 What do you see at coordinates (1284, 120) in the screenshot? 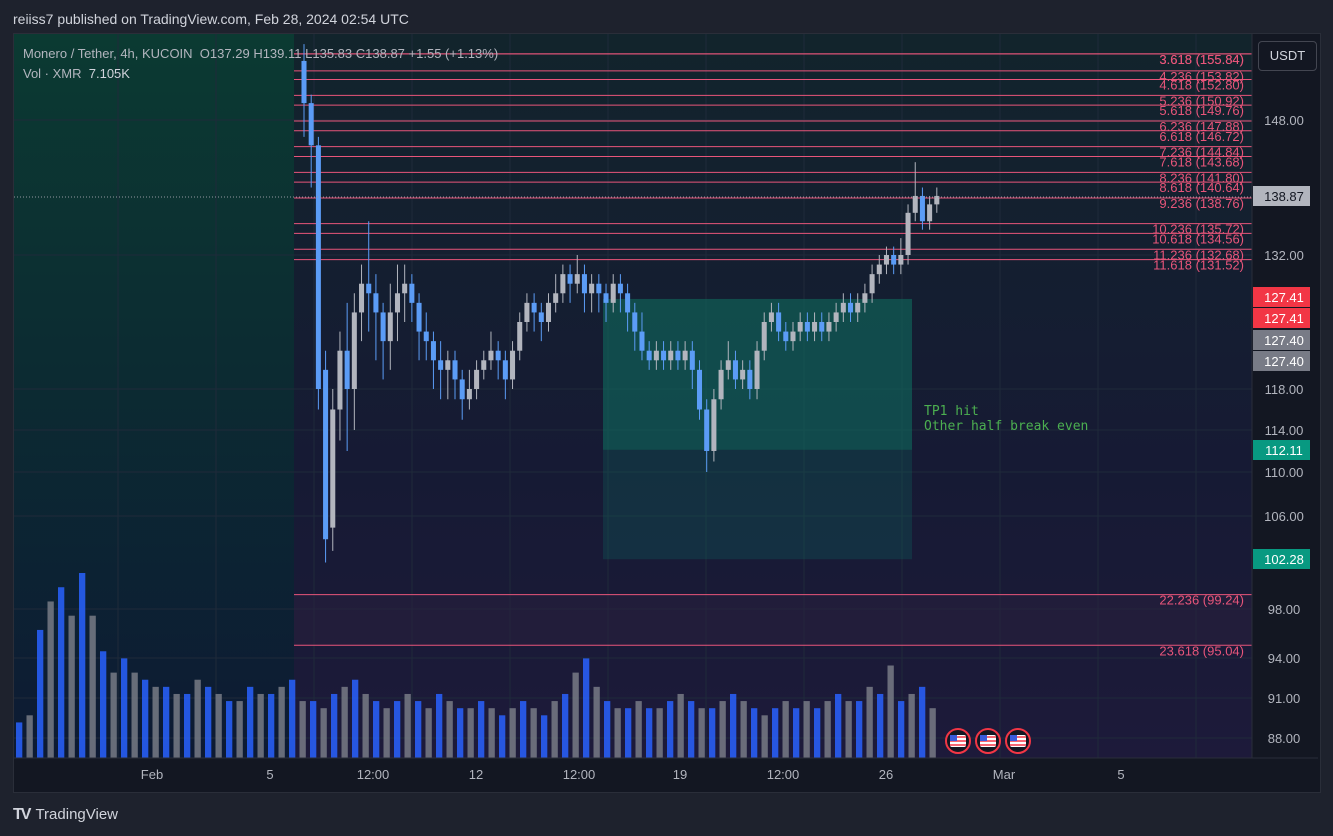
I see `price-axis-tick: 148.00` at bounding box center [1284, 120].